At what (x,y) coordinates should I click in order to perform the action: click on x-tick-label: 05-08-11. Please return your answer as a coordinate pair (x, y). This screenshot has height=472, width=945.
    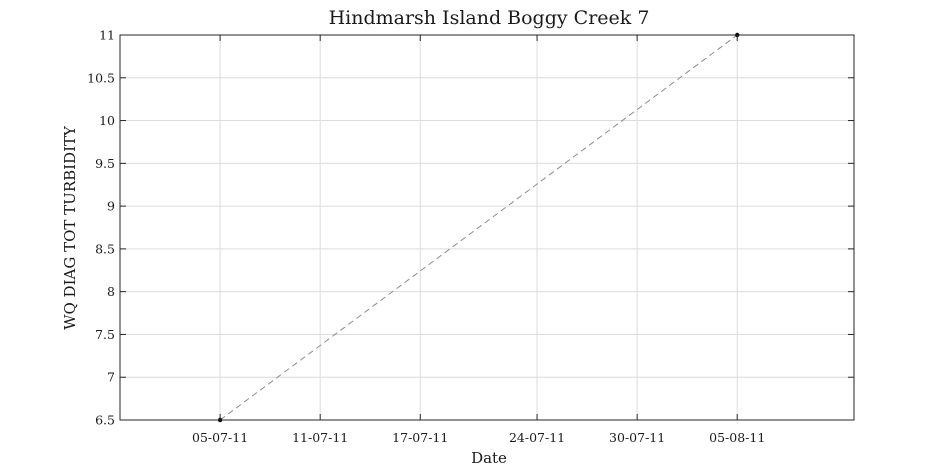
    Looking at the image, I should click on (737, 437).